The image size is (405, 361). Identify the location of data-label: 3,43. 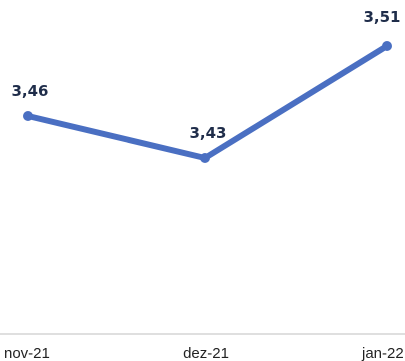
(207, 133).